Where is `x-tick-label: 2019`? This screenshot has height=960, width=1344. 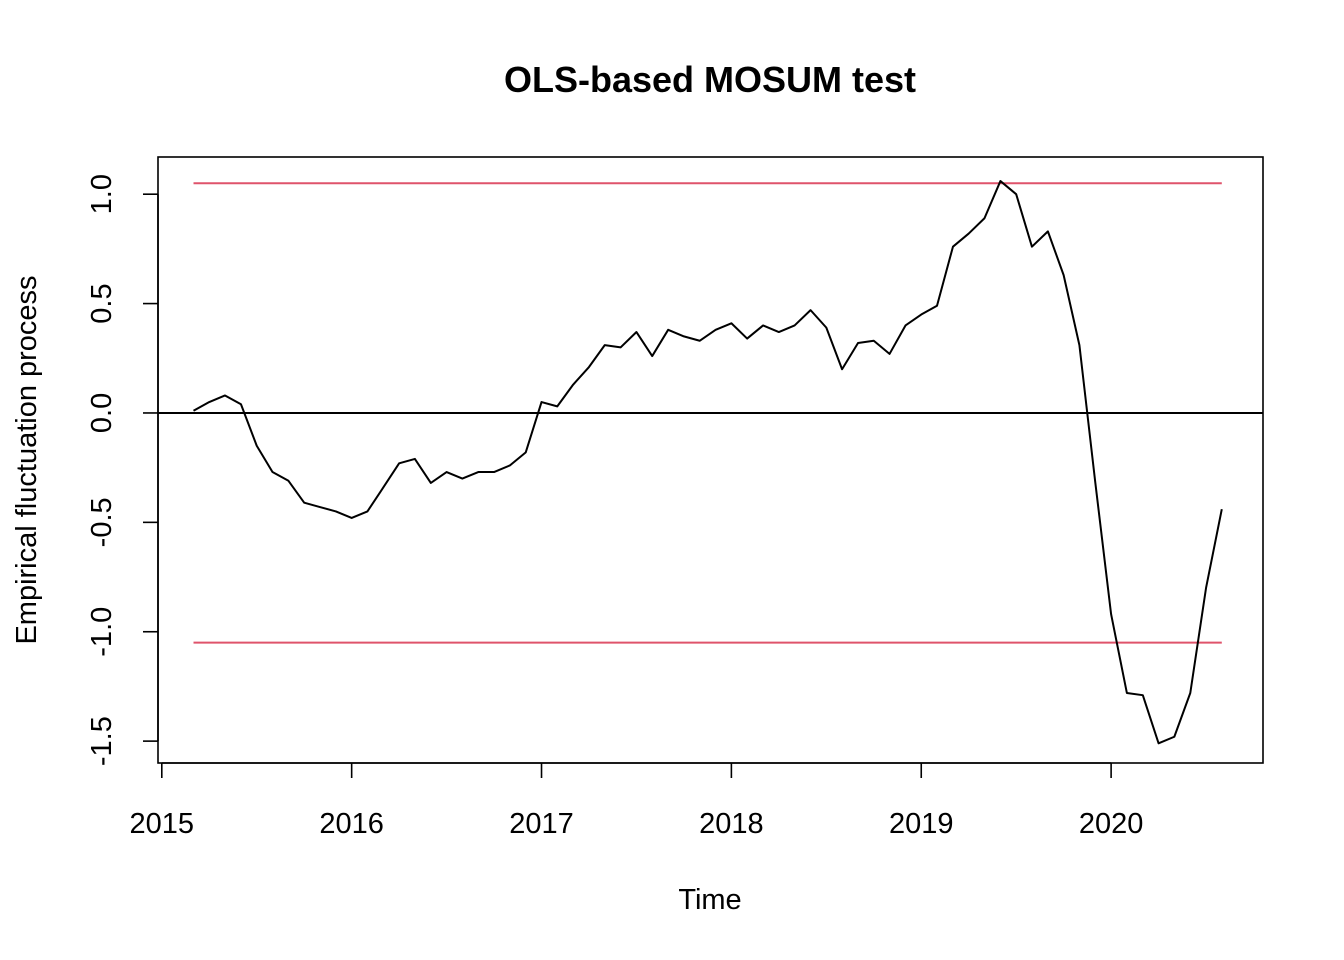 x-tick-label: 2019 is located at coordinates (921, 824).